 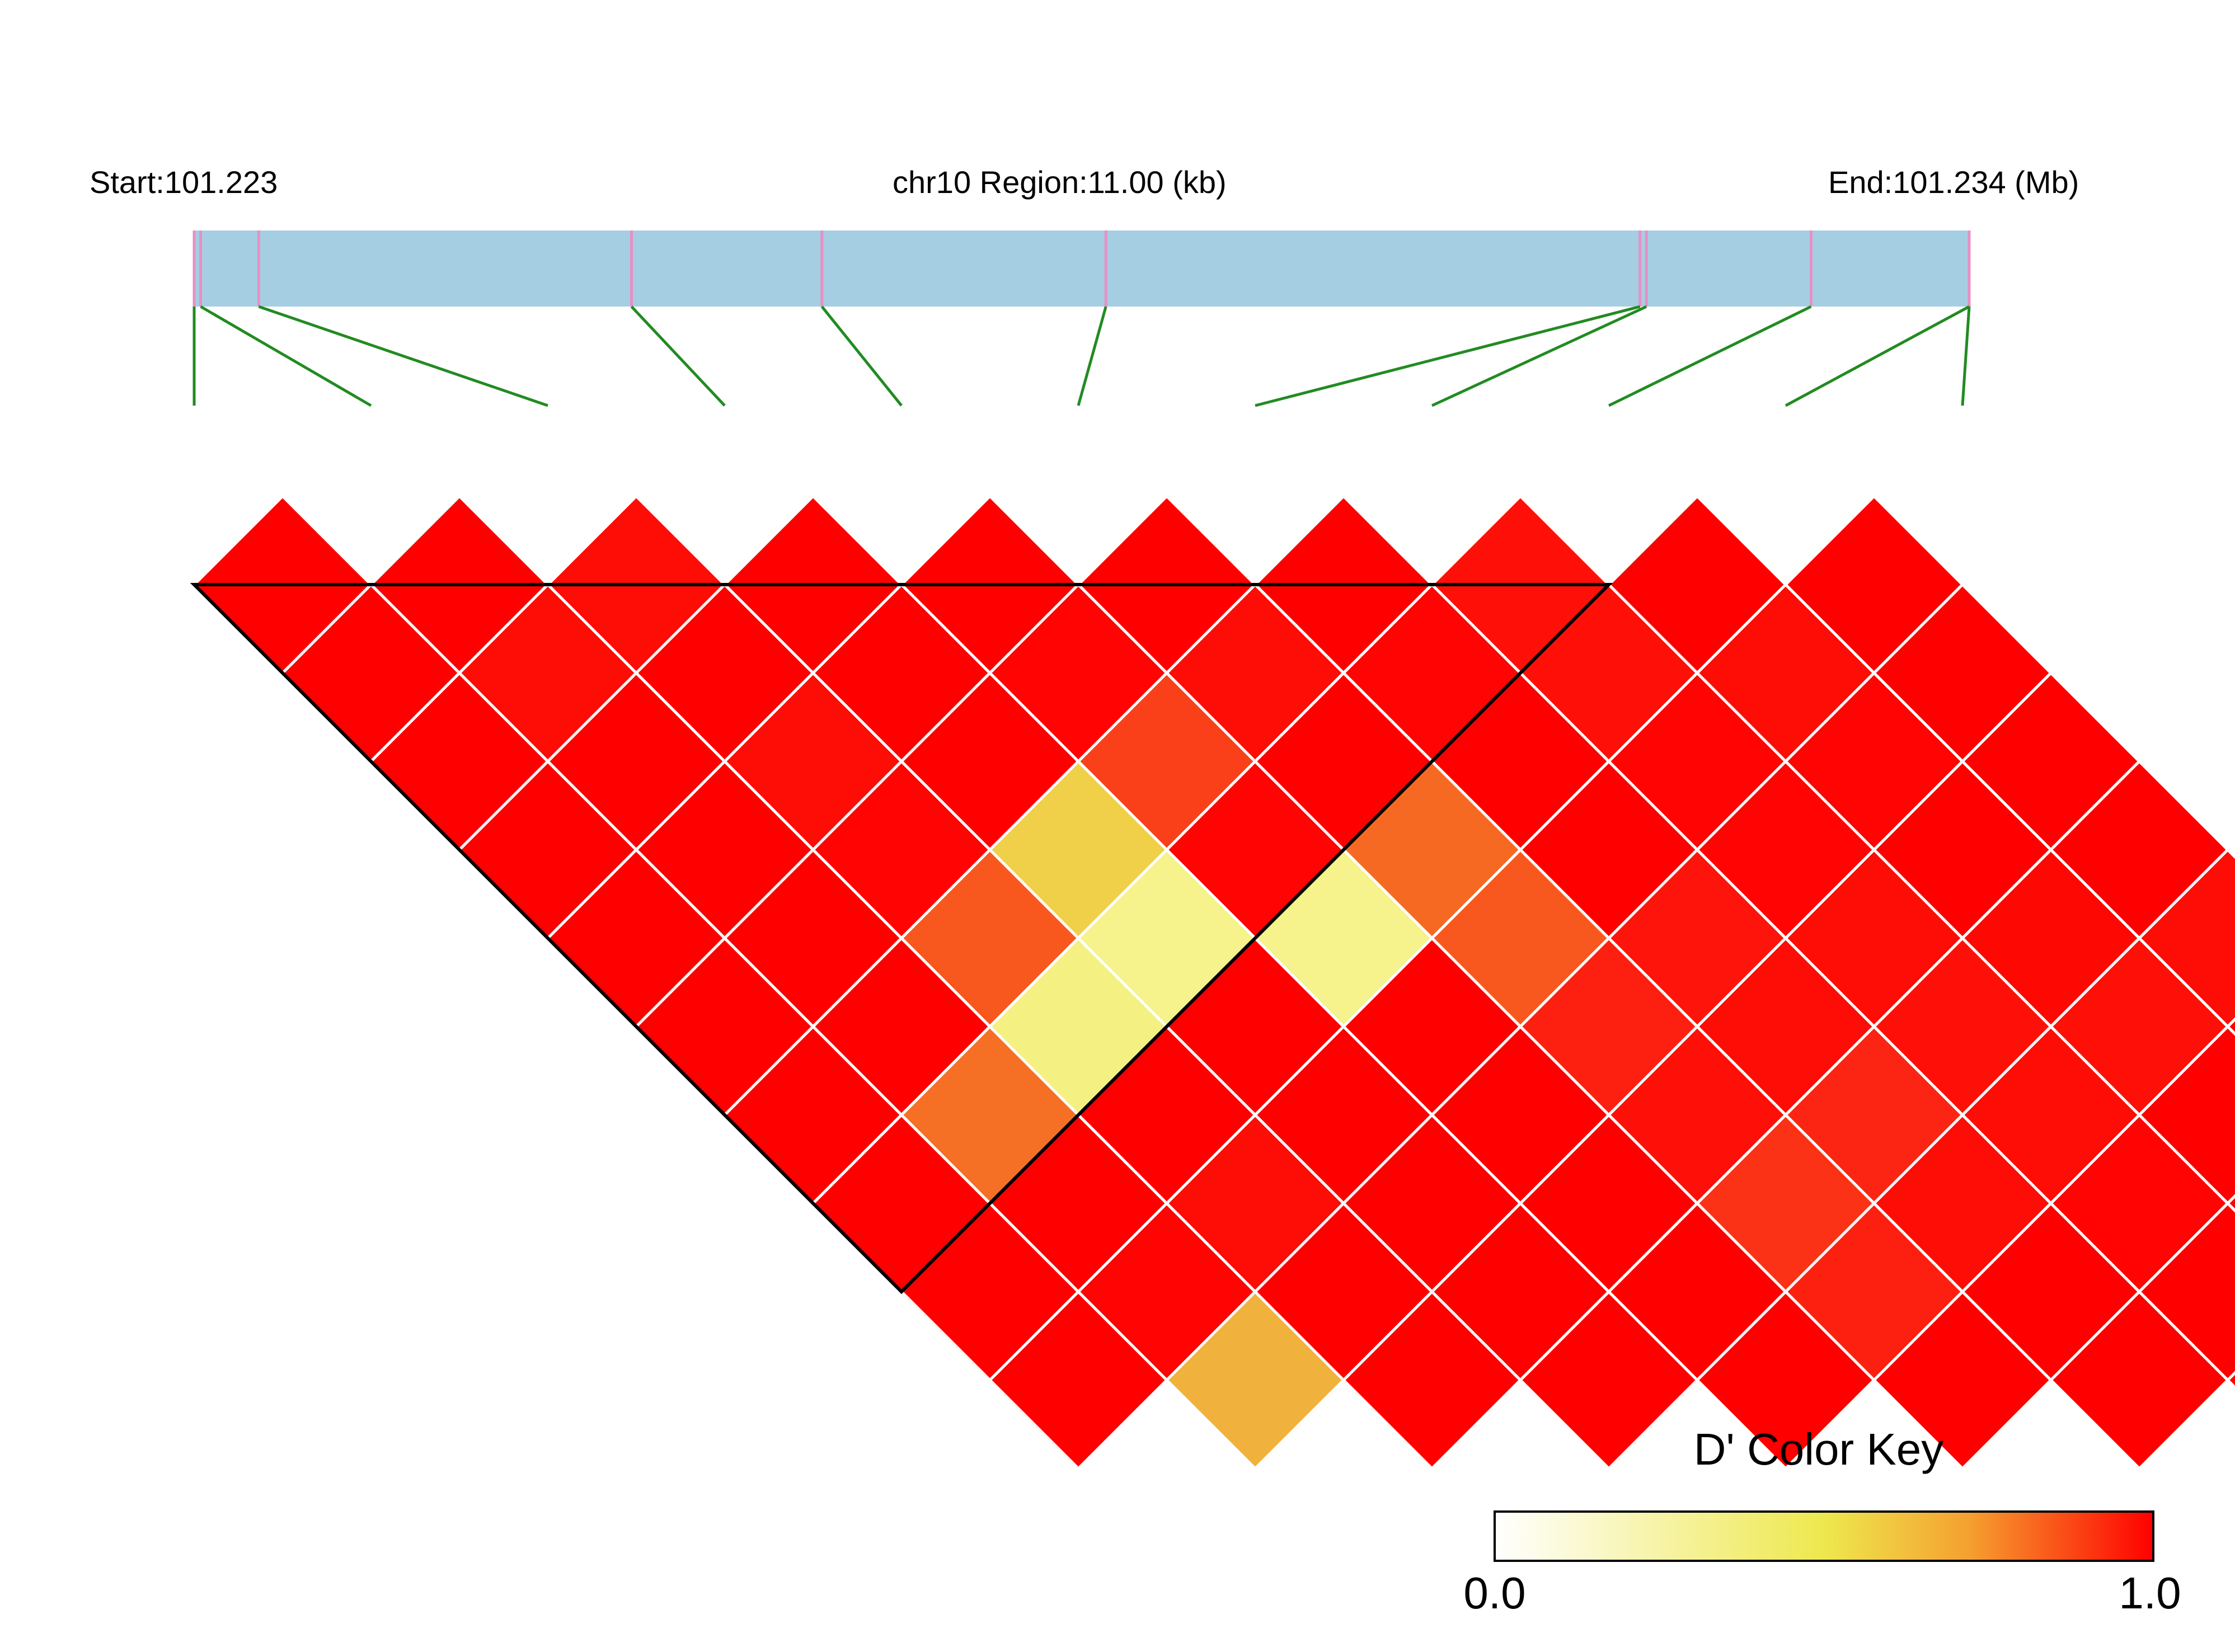 What do you see at coordinates (184, 182) in the screenshot?
I see `region-start-label: Start:101.223` at bounding box center [184, 182].